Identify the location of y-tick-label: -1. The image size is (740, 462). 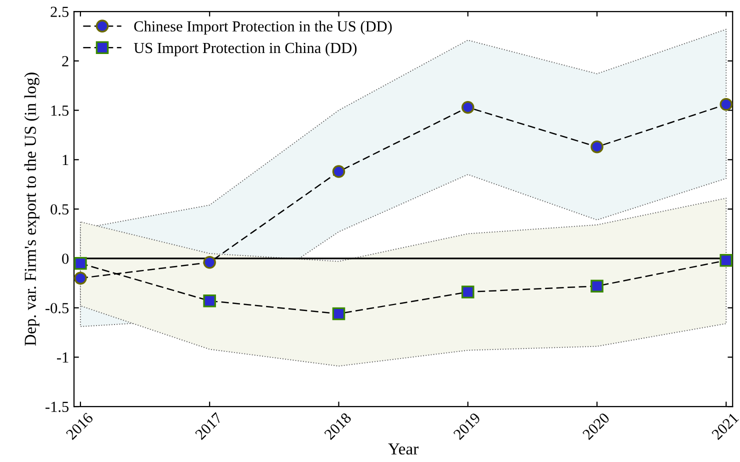
(62, 357).